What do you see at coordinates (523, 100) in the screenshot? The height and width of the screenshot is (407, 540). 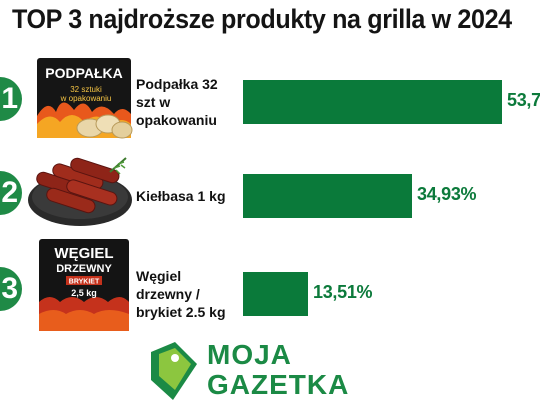 I see `value-label-1: 53,7` at bounding box center [523, 100].